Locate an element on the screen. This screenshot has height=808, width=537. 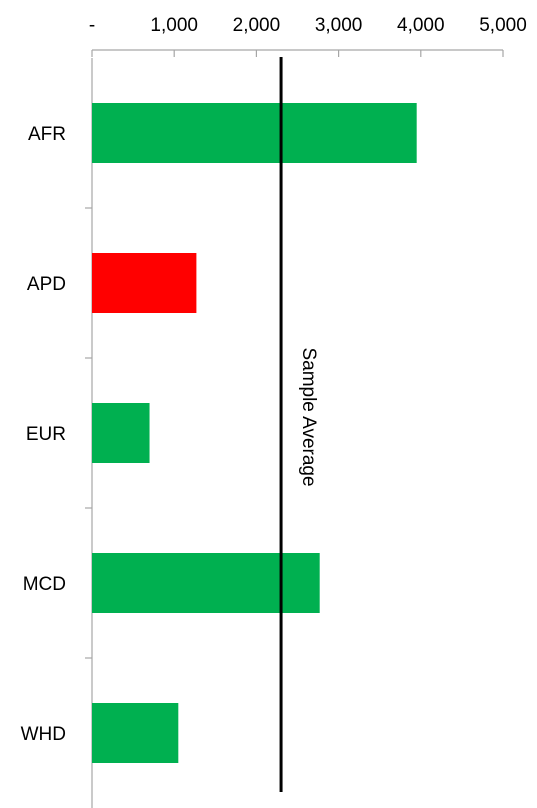
x-tick-label: 4,000 is located at coordinates (421, 25).